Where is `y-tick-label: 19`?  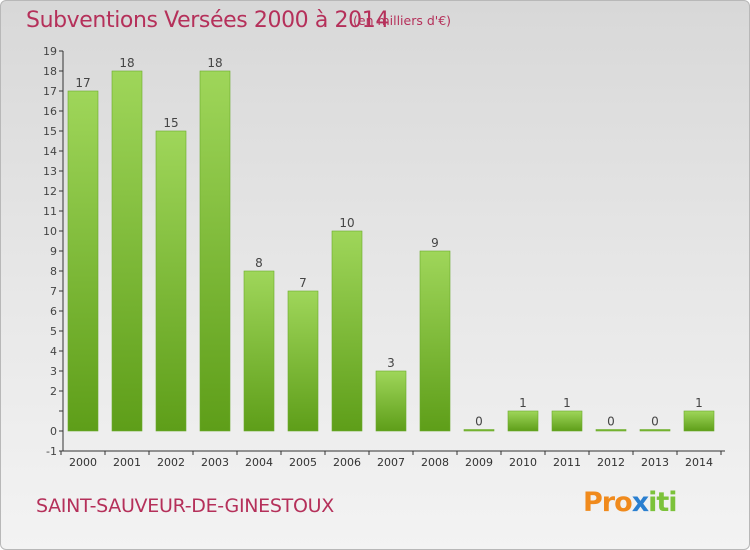
y-tick-label: 19 is located at coordinates (50, 51).